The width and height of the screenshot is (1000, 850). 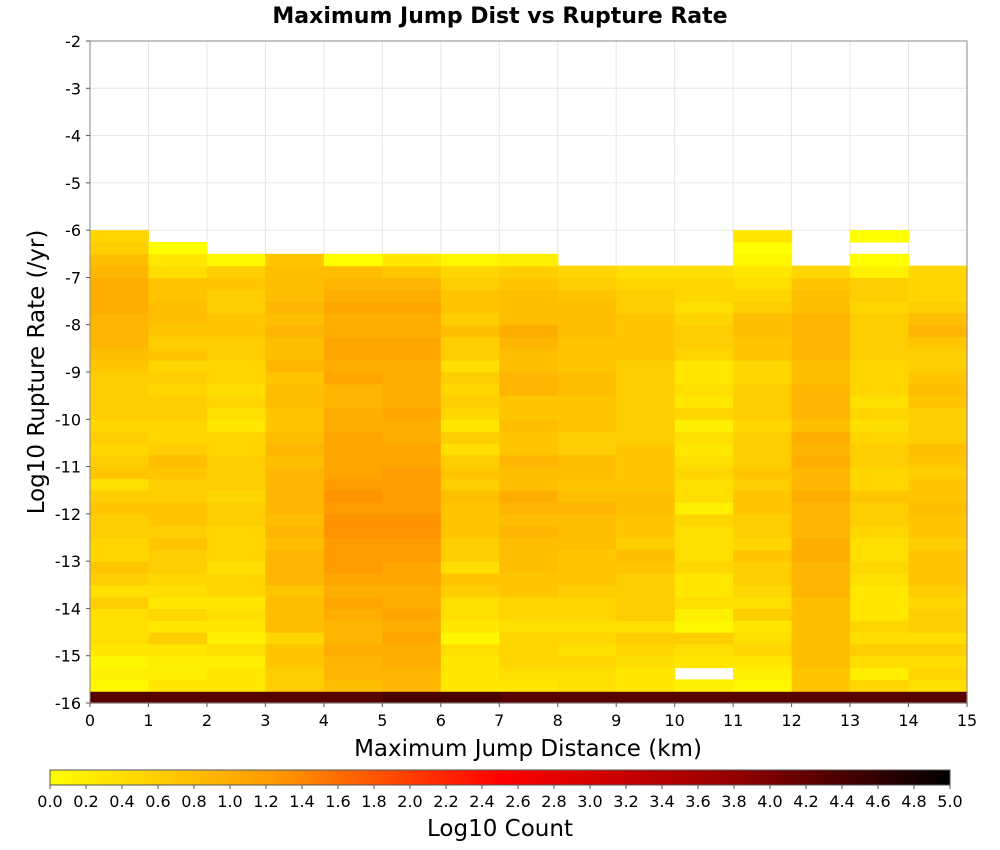 I want to click on x-tick-label: 10, so click(x=674, y=720).